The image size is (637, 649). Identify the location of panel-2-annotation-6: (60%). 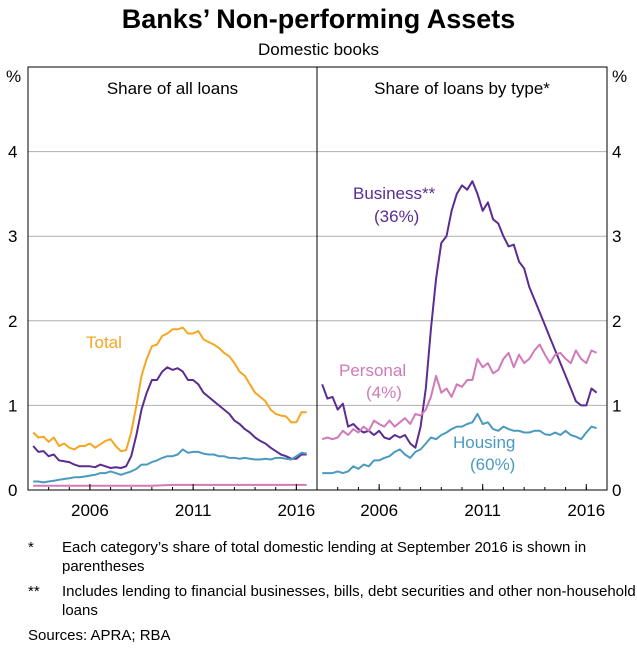
(492, 464).